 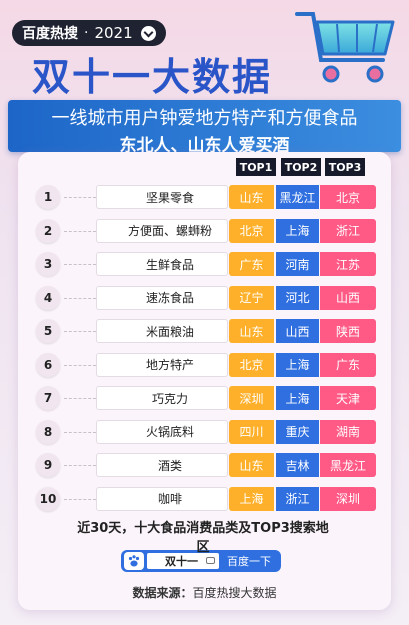 I want to click on table-row: 2 方便面、螺蛳粉 北京 上海 浙江, so click(x=207, y=230).